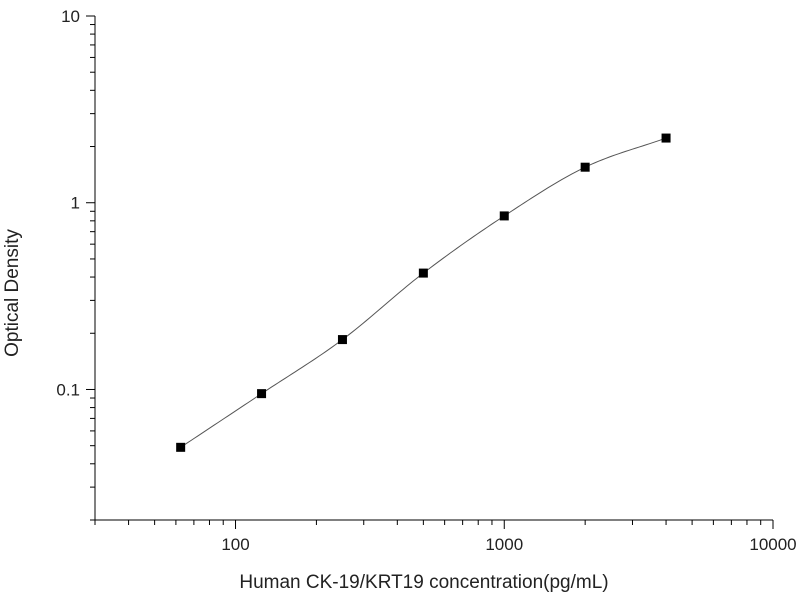 This screenshot has width=800, height=600. What do you see at coordinates (504, 544) in the screenshot?
I see `x-tick-label: 1000` at bounding box center [504, 544].